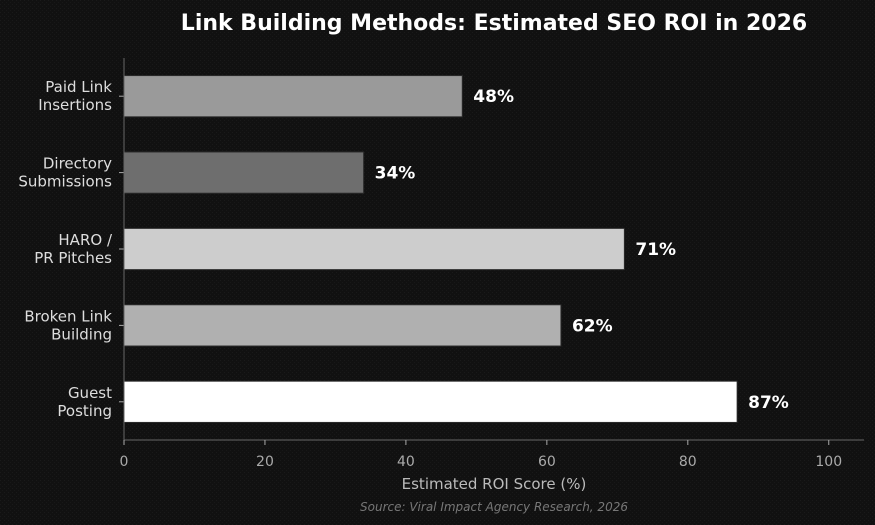 The width and height of the screenshot is (875, 525). What do you see at coordinates (124, 462) in the screenshot?
I see `x-tick-label-0: 0` at bounding box center [124, 462].